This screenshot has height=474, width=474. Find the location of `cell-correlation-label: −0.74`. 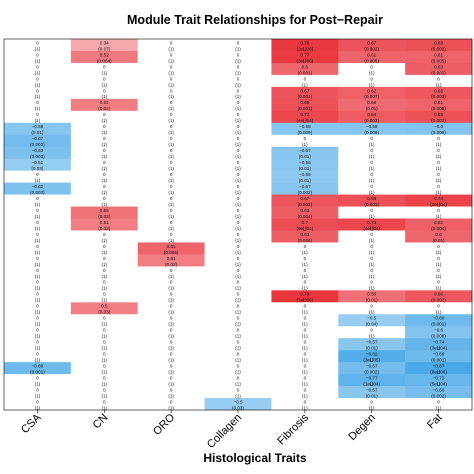

cell-correlation-label: −0.74 is located at coordinates (439, 342).